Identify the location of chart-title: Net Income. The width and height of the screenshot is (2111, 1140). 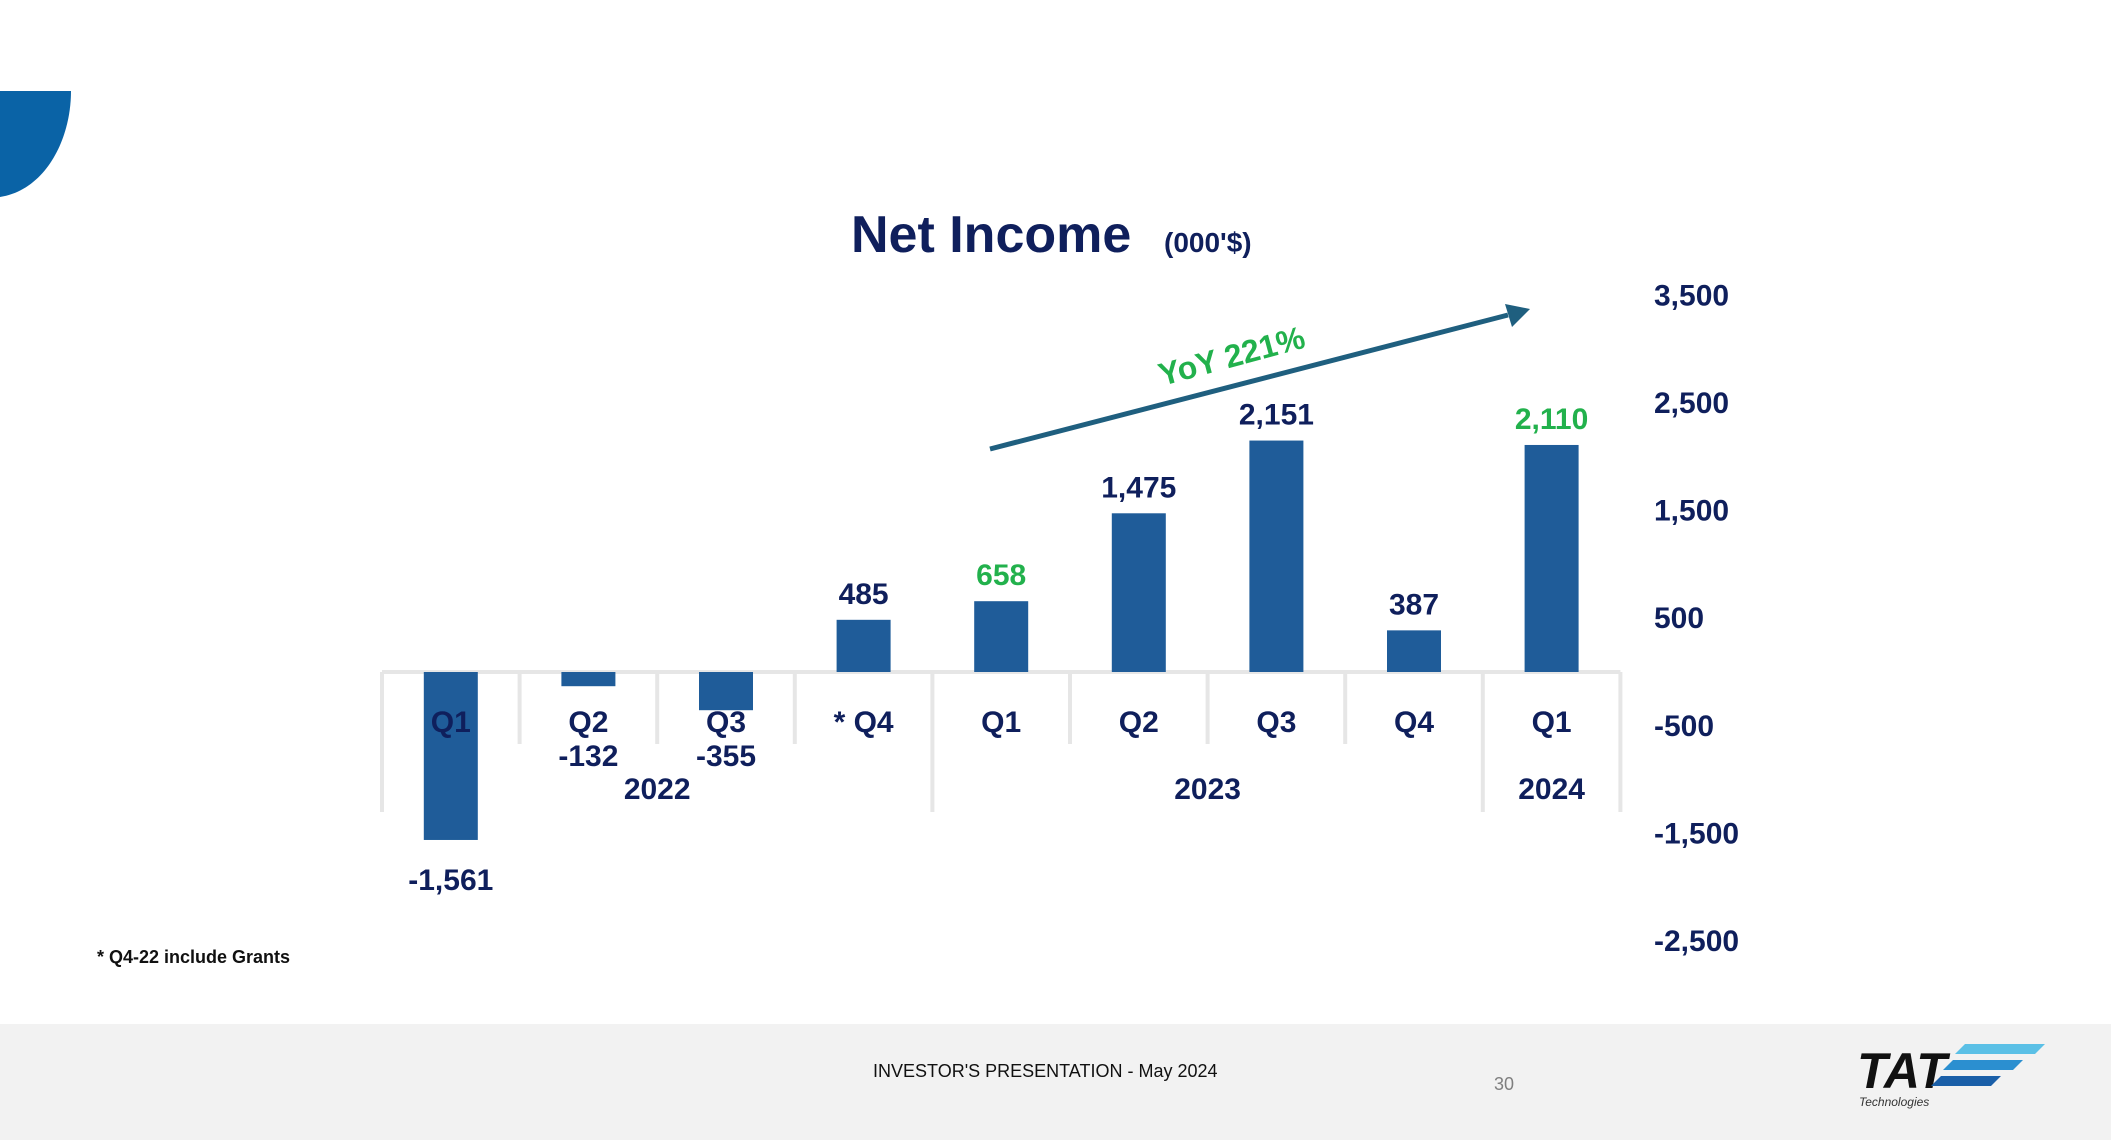
(991, 235).